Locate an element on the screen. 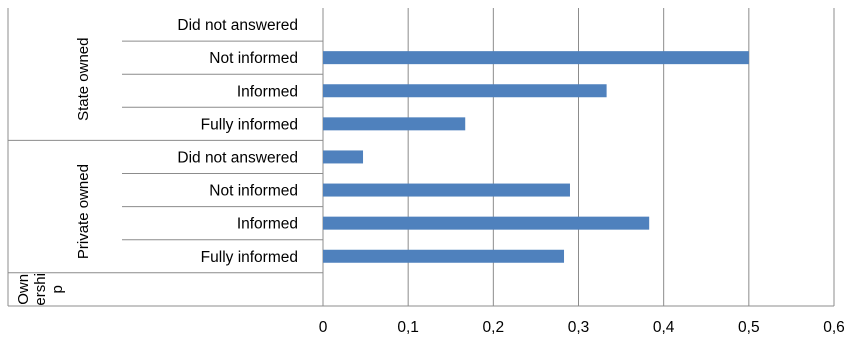  x-tick-label: 0,5 is located at coordinates (749, 327).